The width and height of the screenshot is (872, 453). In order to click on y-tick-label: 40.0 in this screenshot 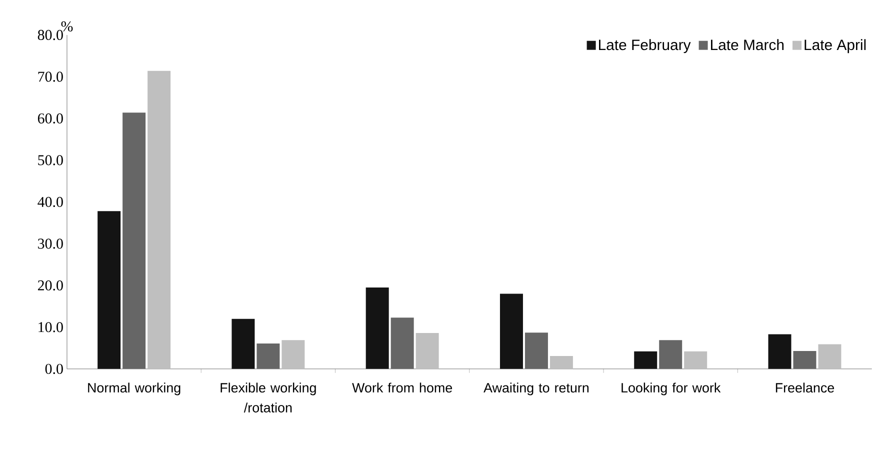, I will do `click(50, 202)`.